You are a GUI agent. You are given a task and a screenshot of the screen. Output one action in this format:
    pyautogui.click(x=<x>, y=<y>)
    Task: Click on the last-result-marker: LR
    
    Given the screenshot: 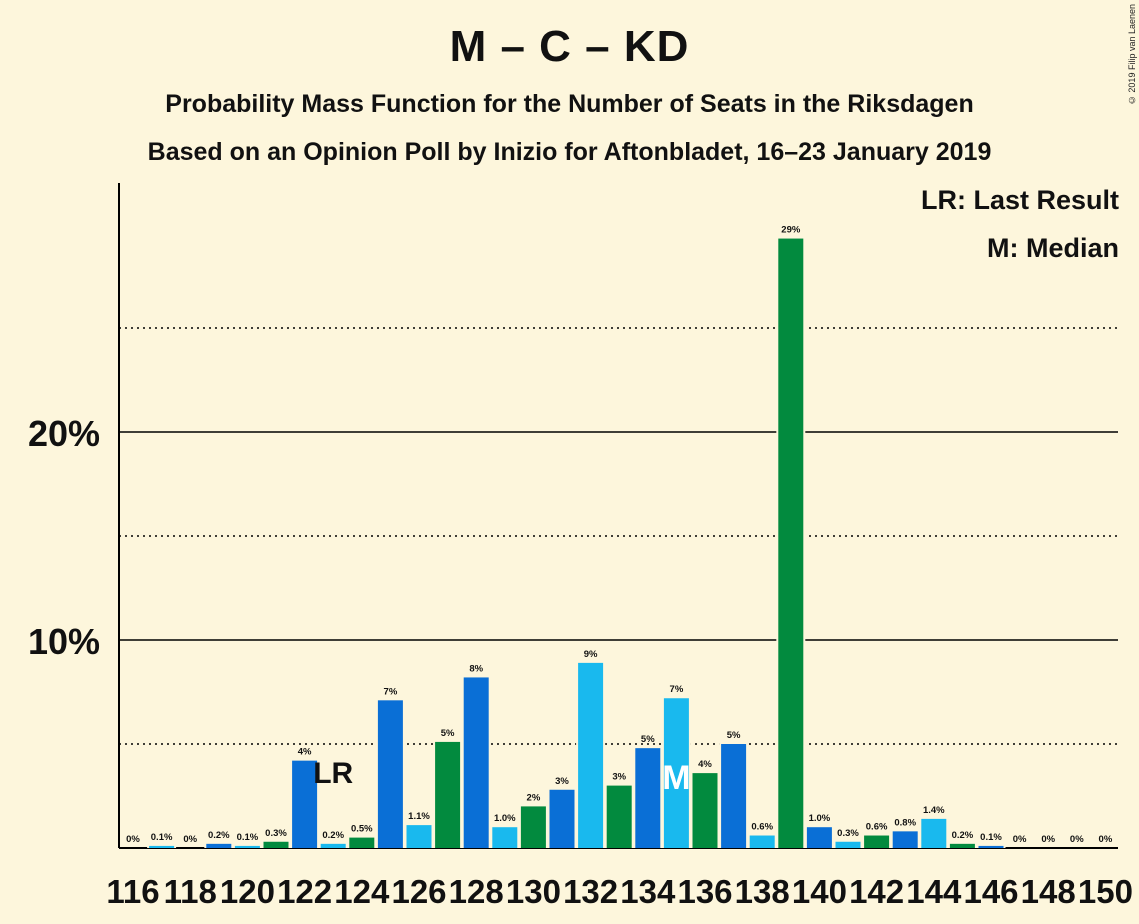 What is the action you would take?
    pyautogui.click(x=333, y=773)
    